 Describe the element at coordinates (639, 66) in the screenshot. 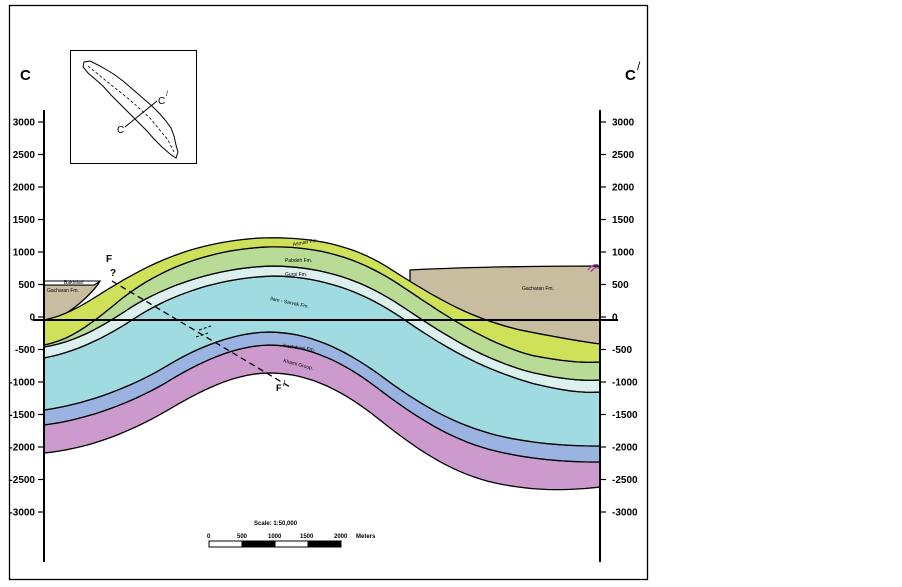

I see `section-end-right-prime: /` at that location.